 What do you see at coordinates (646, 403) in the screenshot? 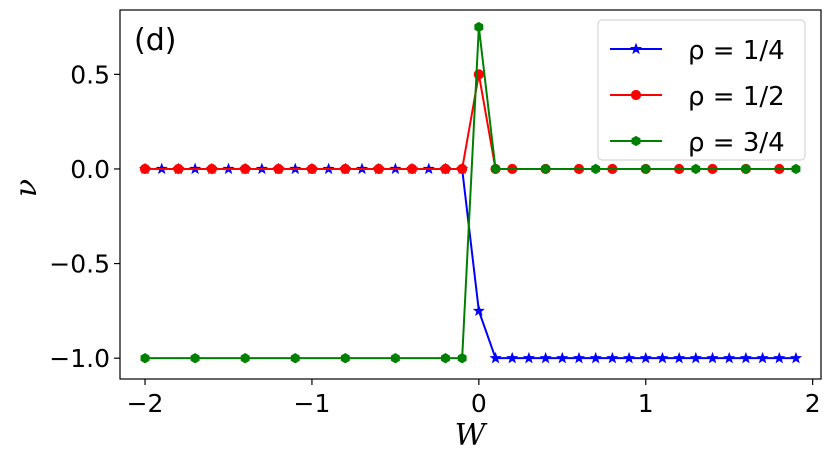
I see `x-tick-label: 1` at bounding box center [646, 403].